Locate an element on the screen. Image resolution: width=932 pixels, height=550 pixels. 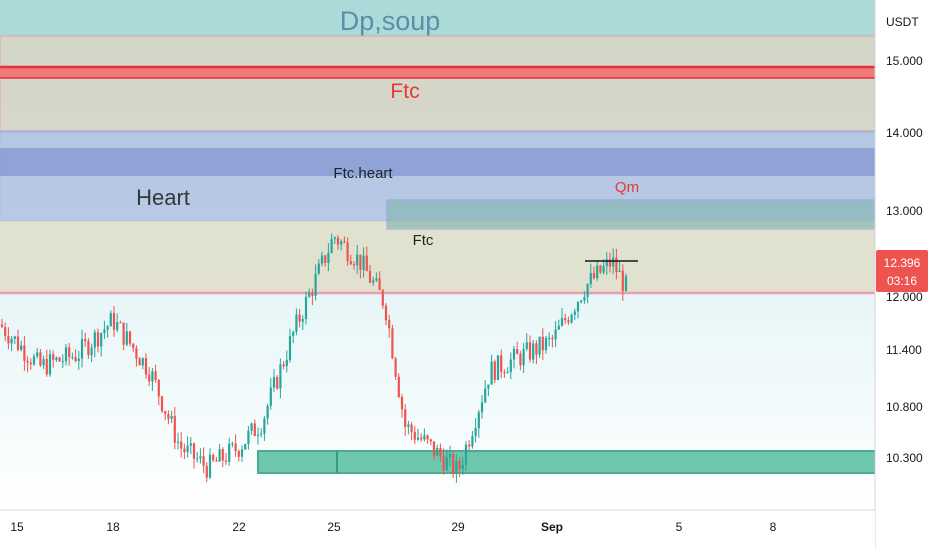
y-tick: 10.300 is located at coordinates (904, 458).